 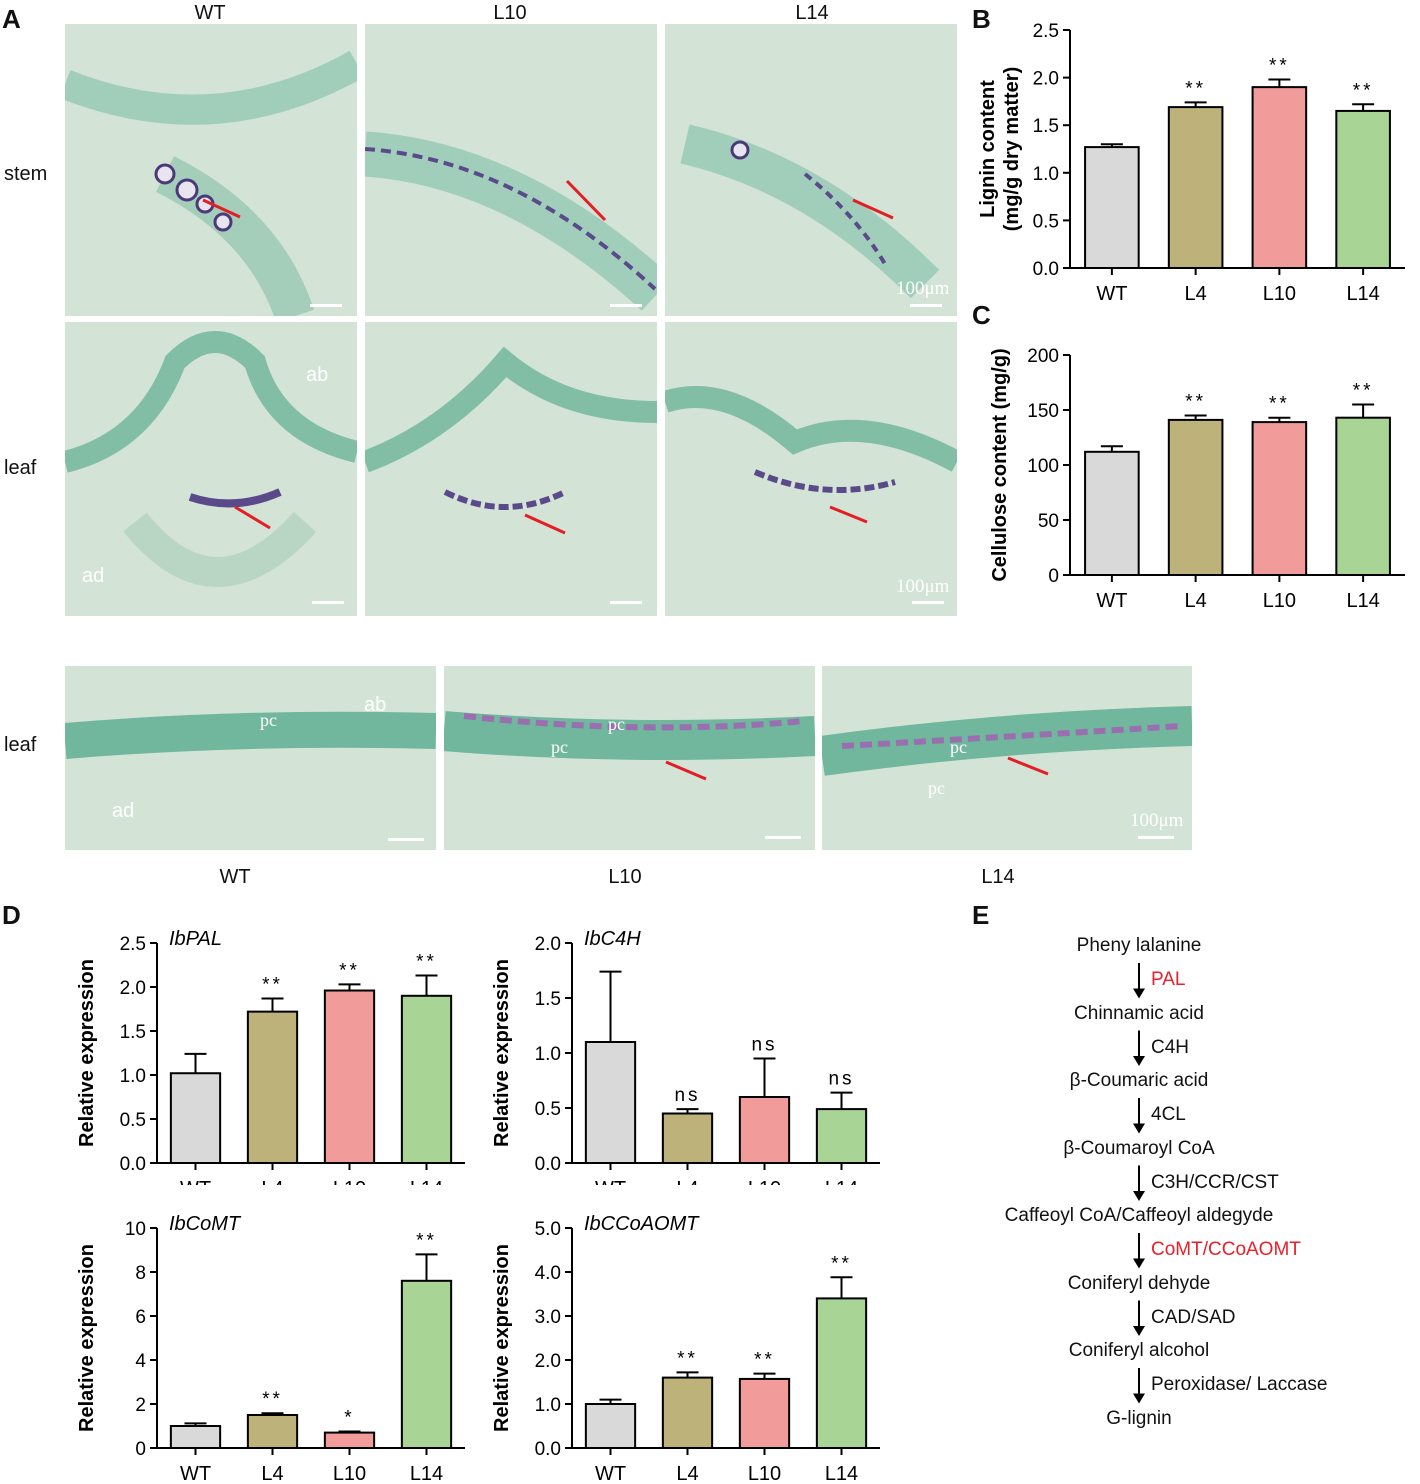 What do you see at coordinates (811, 170) in the screenshot?
I see `micrograph-stem-l14` at bounding box center [811, 170].